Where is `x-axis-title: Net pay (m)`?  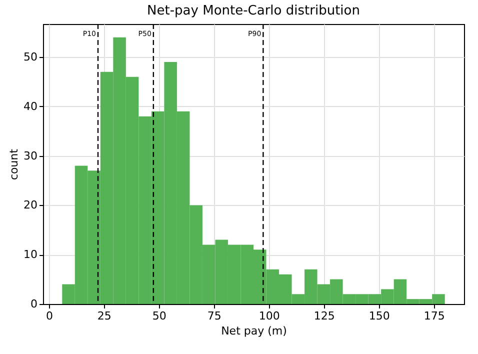 x-axis-title: Net pay (m) is located at coordinates (254, 331).